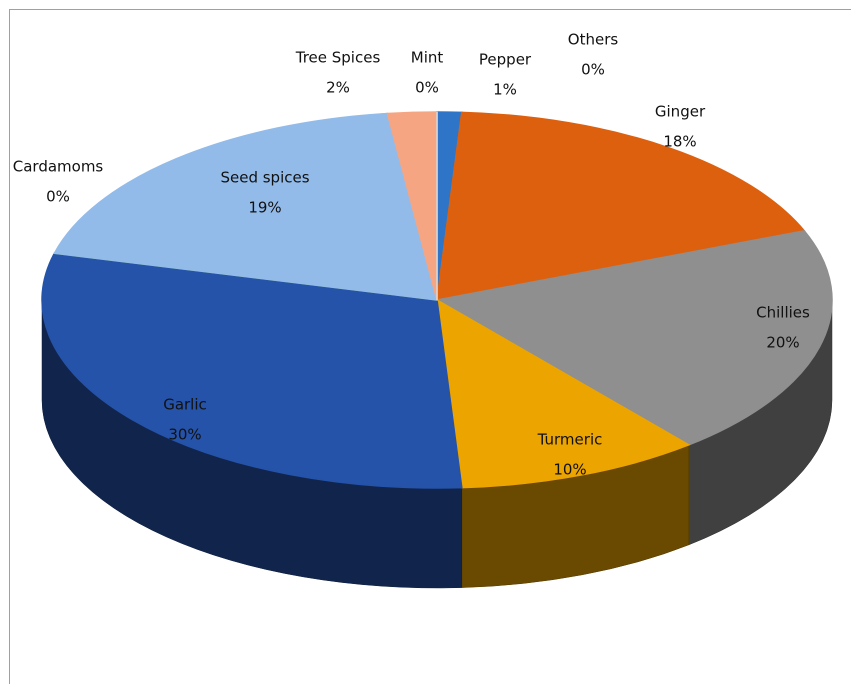  Describe the element at coordinates (569, 470) in the screenshot. I see `slice-value-label: 10%` at that location.